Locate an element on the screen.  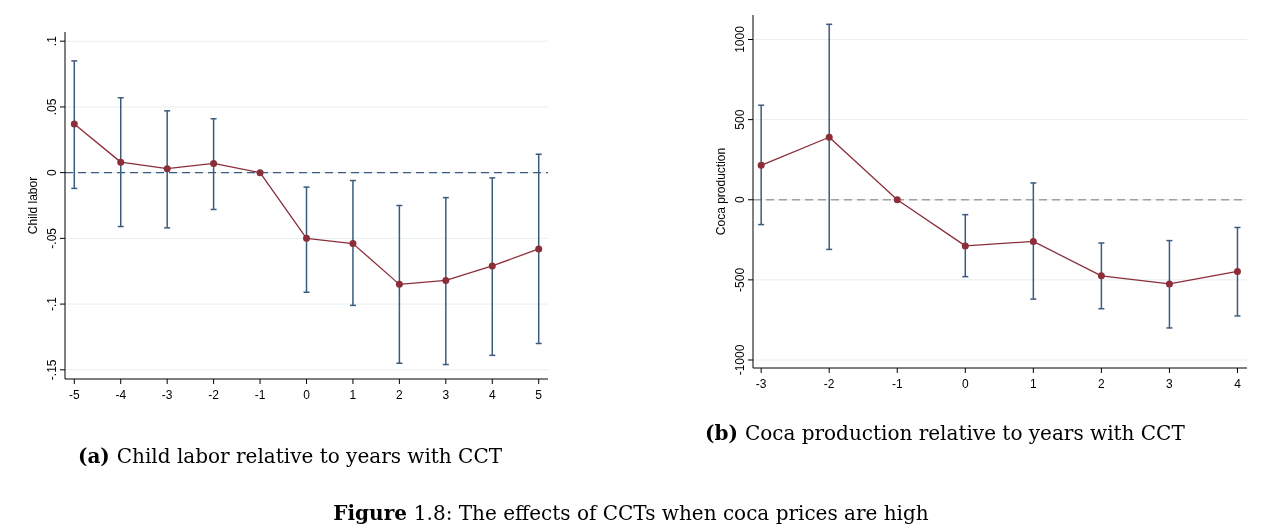
y-axis-title: Child labor is located at coordinates (33, 205).